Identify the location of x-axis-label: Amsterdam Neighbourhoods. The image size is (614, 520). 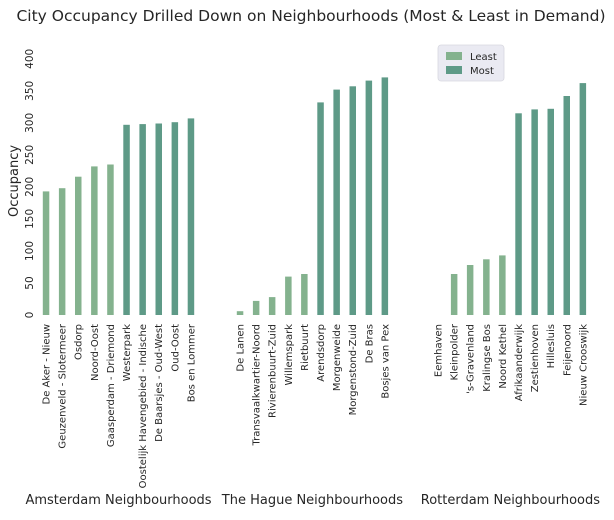
(118, 500).